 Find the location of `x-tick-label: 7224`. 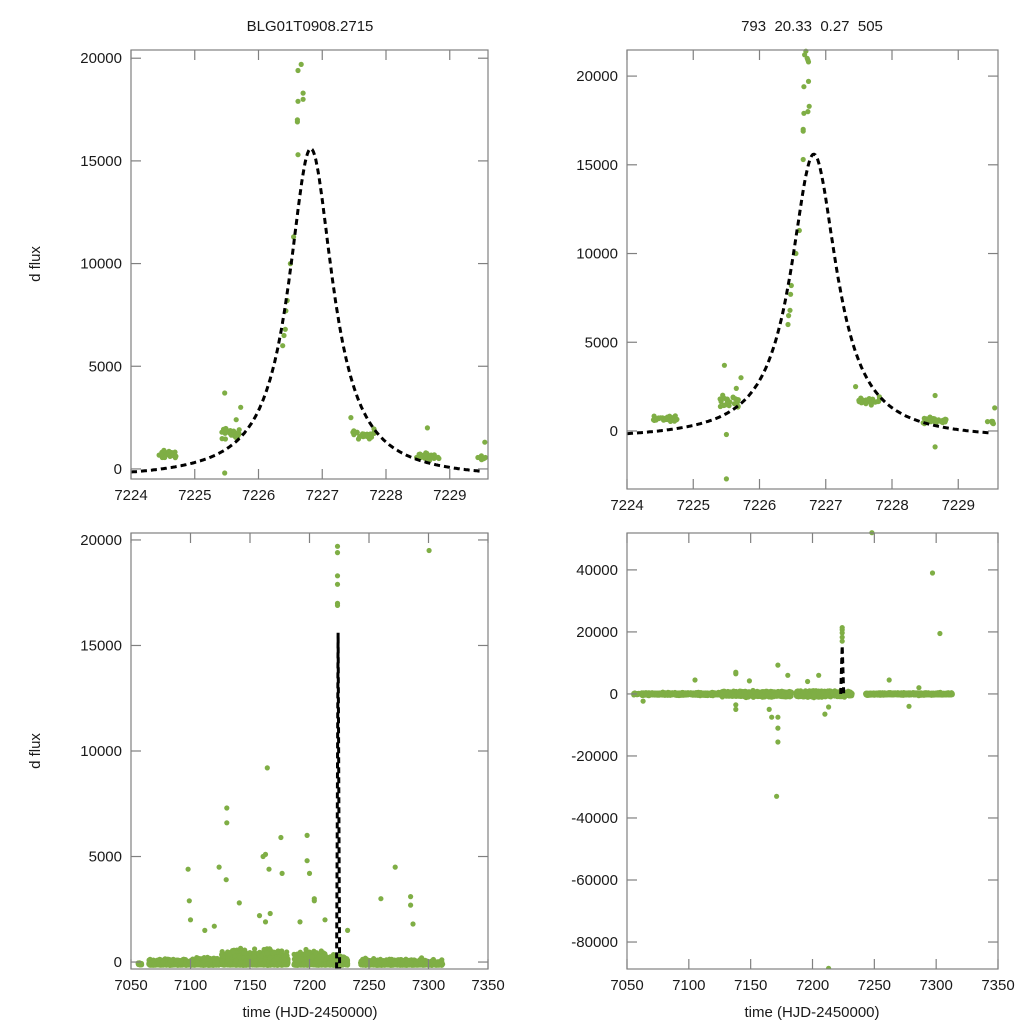

x-tick-label: 7224 is located at coordinates (130, 495).